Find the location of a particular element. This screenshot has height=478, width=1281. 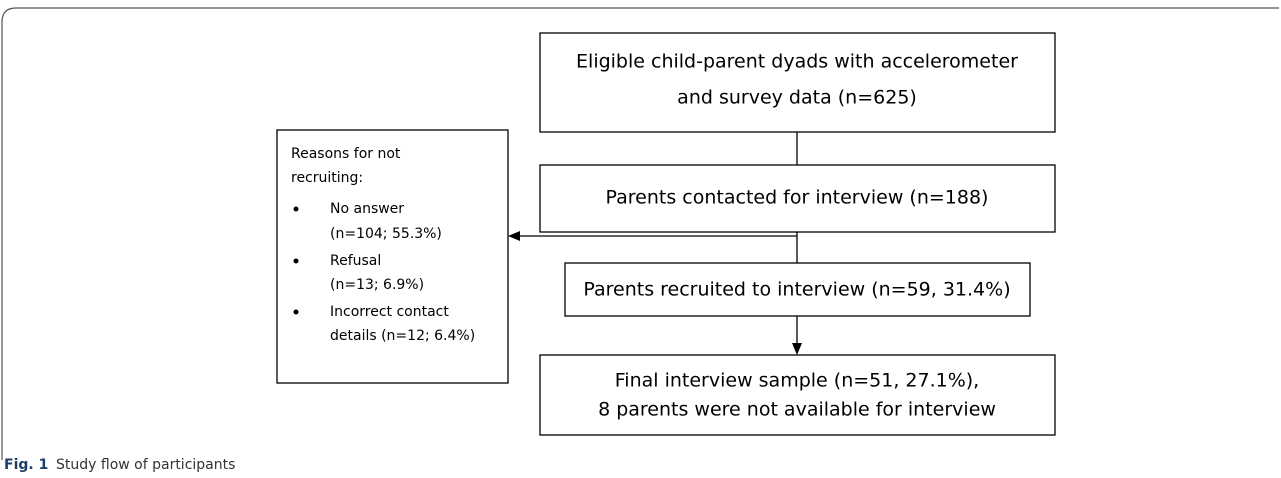

exclusion-item: (n=104; 55.3%) is located at coordinates (386, 234).